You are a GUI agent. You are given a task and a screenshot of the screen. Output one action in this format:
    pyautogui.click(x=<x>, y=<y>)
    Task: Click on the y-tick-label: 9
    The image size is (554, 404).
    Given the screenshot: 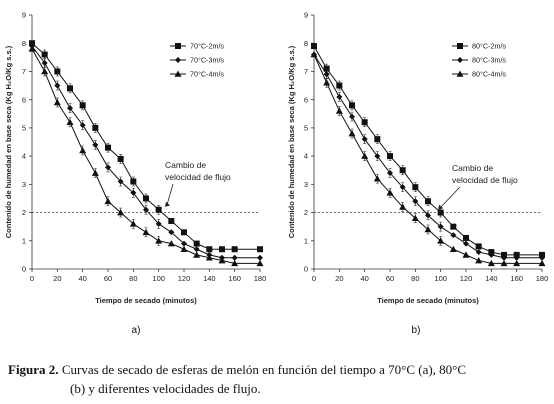 What is the action you would take?
    pyautogui.click(x=306, y=15)
    